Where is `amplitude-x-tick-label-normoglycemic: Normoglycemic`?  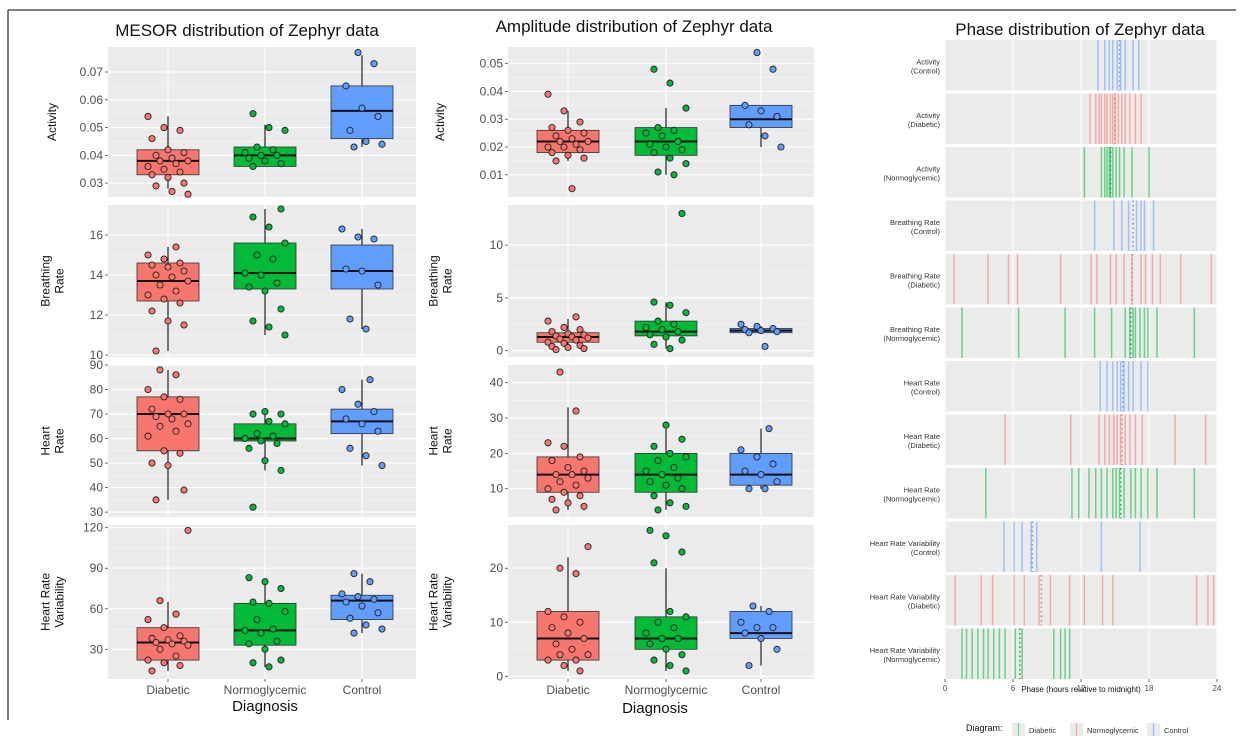 amplitude-x-tick-label-normoglycemic: Normoglycemic is located at coordinates (666, 690).